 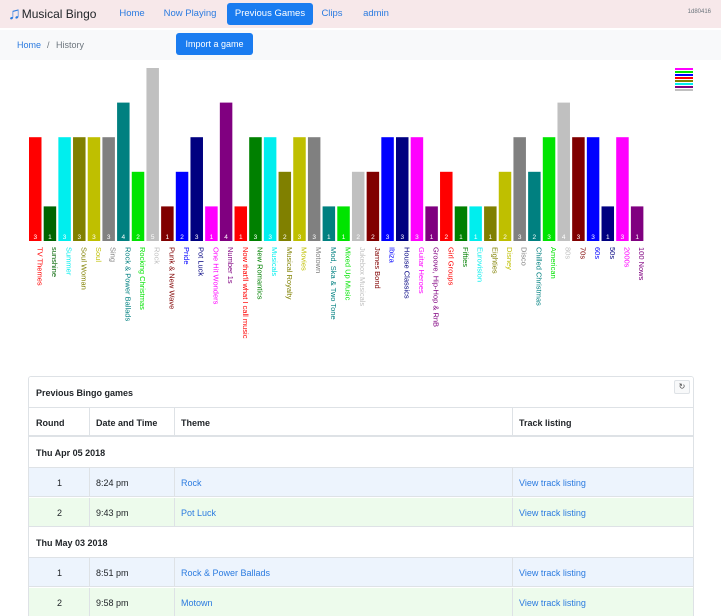 I want to click on table-row: 2 9:58 pm Motown View track listing, so click(x=361, y=602).